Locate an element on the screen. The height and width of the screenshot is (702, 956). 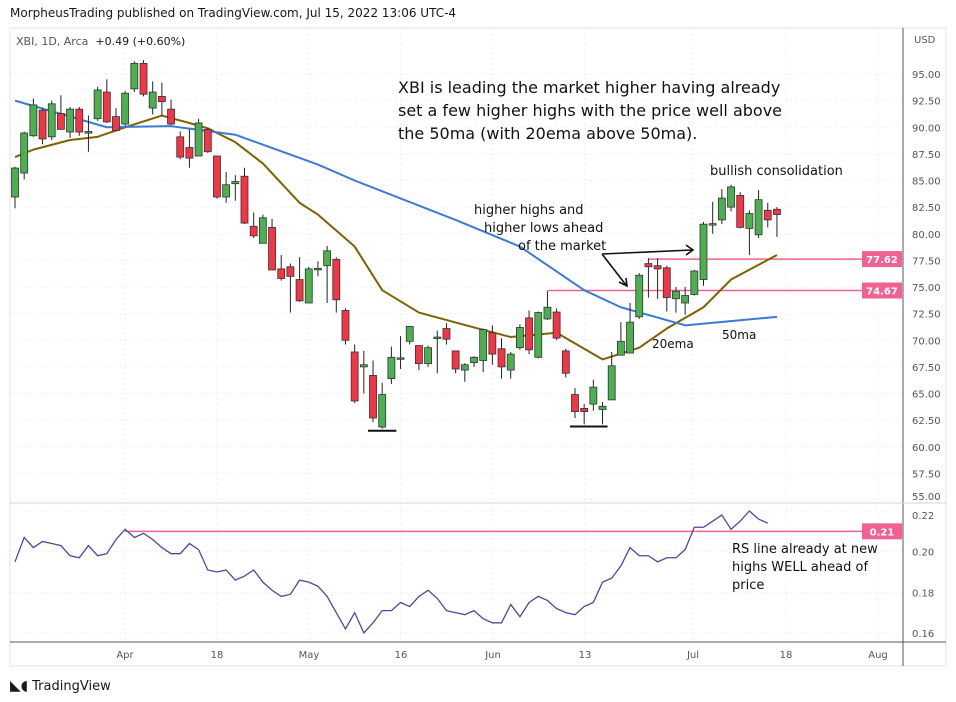
rs-level-label: 0.21 is located at coordinates (882, 532).